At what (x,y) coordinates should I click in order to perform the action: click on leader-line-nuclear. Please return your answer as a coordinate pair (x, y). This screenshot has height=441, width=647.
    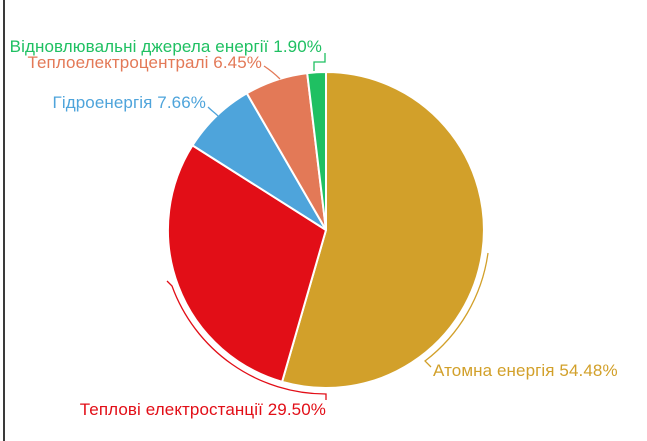
    Looking at the image, I should click on (456, 310).